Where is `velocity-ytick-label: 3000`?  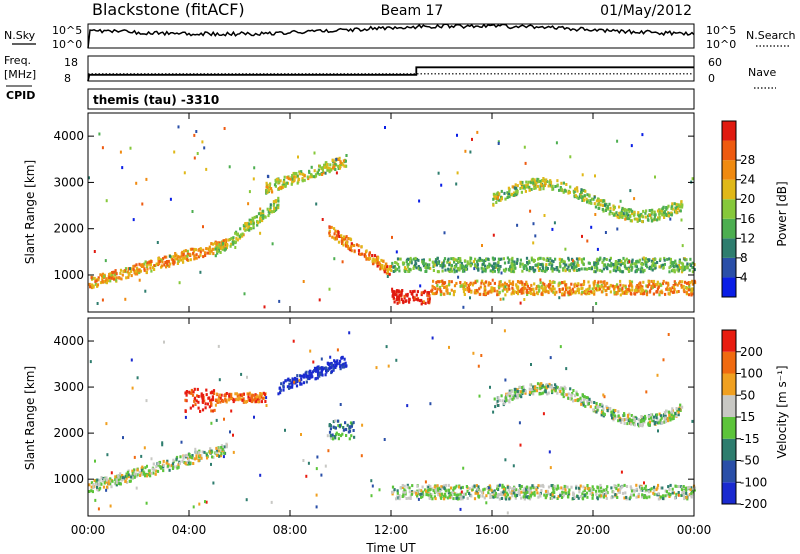
velocity-ytick-label: 3000 is located at coordinates (68, 387).